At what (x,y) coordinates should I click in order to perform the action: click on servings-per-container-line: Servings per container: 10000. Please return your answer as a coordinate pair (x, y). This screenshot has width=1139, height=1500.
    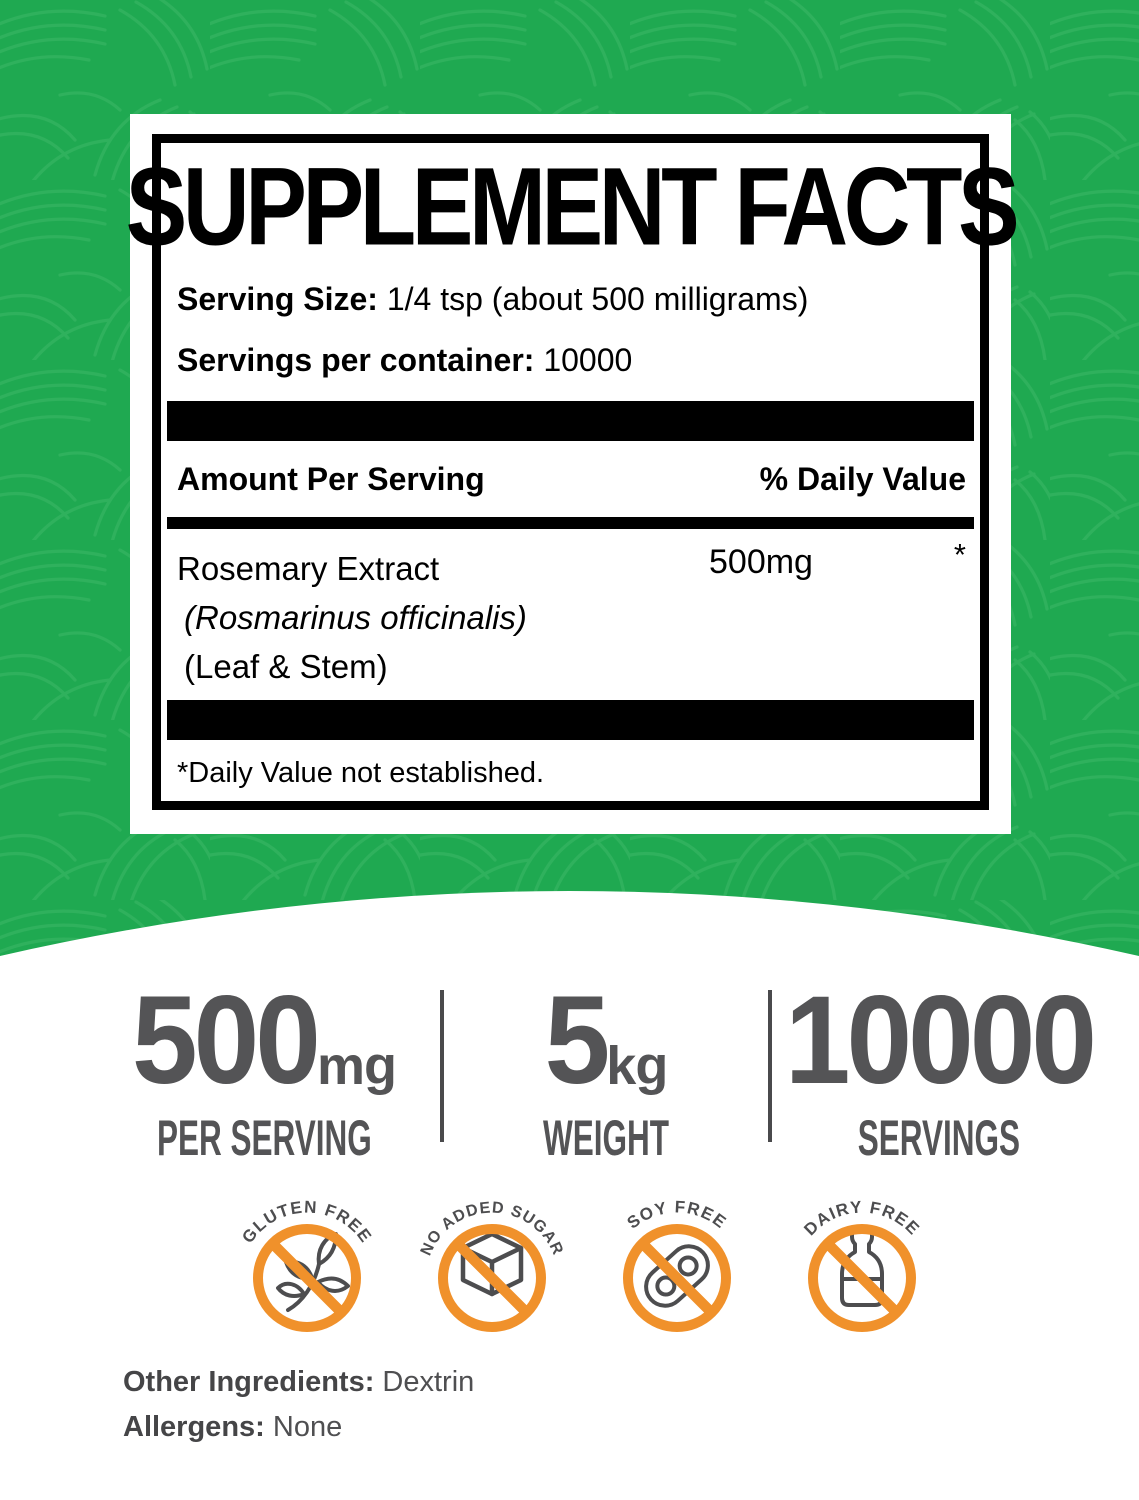
    Looking at the image, I should click on (404, 360).